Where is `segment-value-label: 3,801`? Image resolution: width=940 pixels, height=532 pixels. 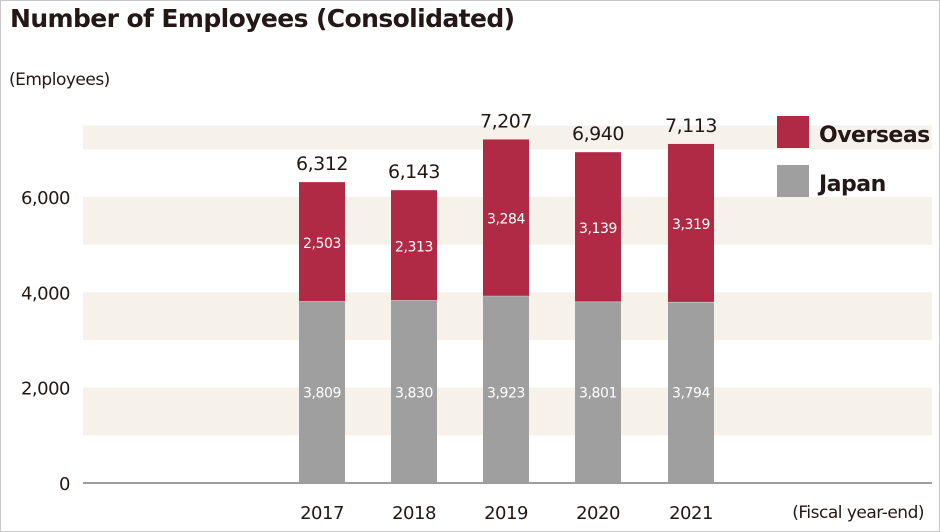
segment-value-label: 3,801 is located at coordinates (598, 394).